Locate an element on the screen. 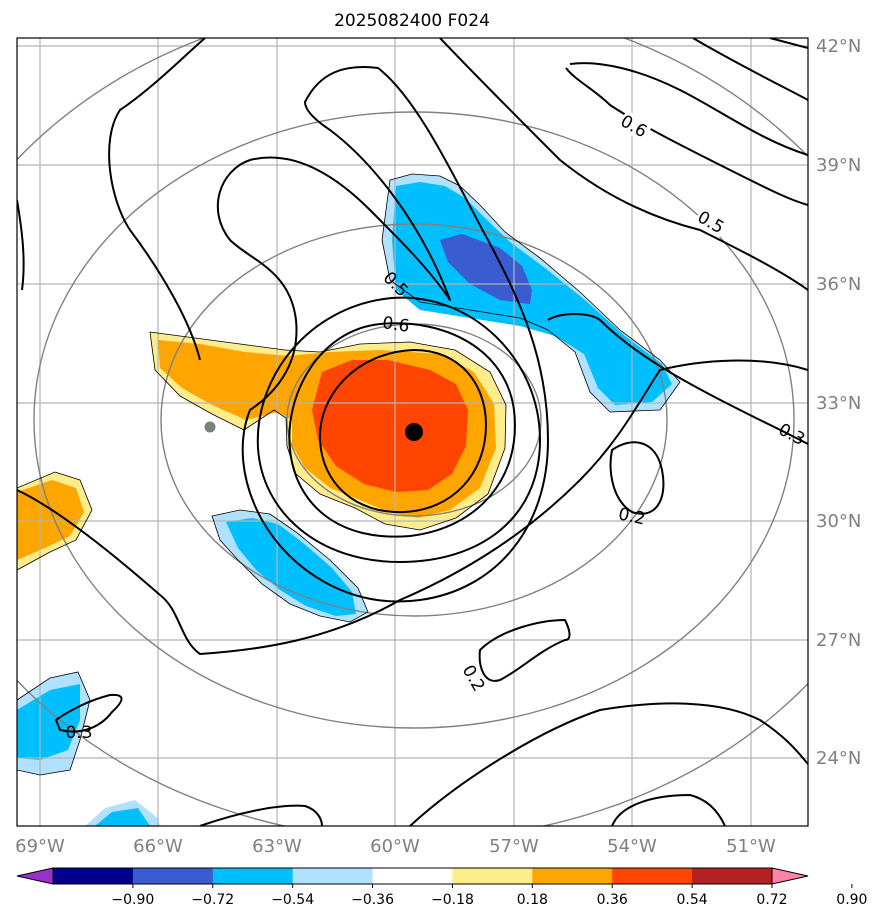 This screenshot has height=924, width=878. colorbar-extend-high is located at coordinates (790, 876).